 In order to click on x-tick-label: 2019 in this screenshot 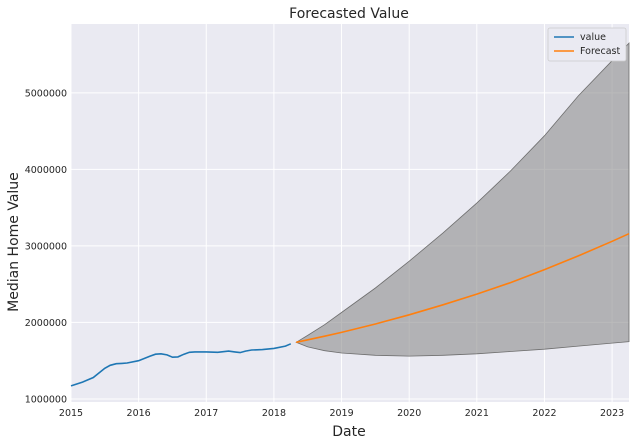, I will do `click(341, 413)`.